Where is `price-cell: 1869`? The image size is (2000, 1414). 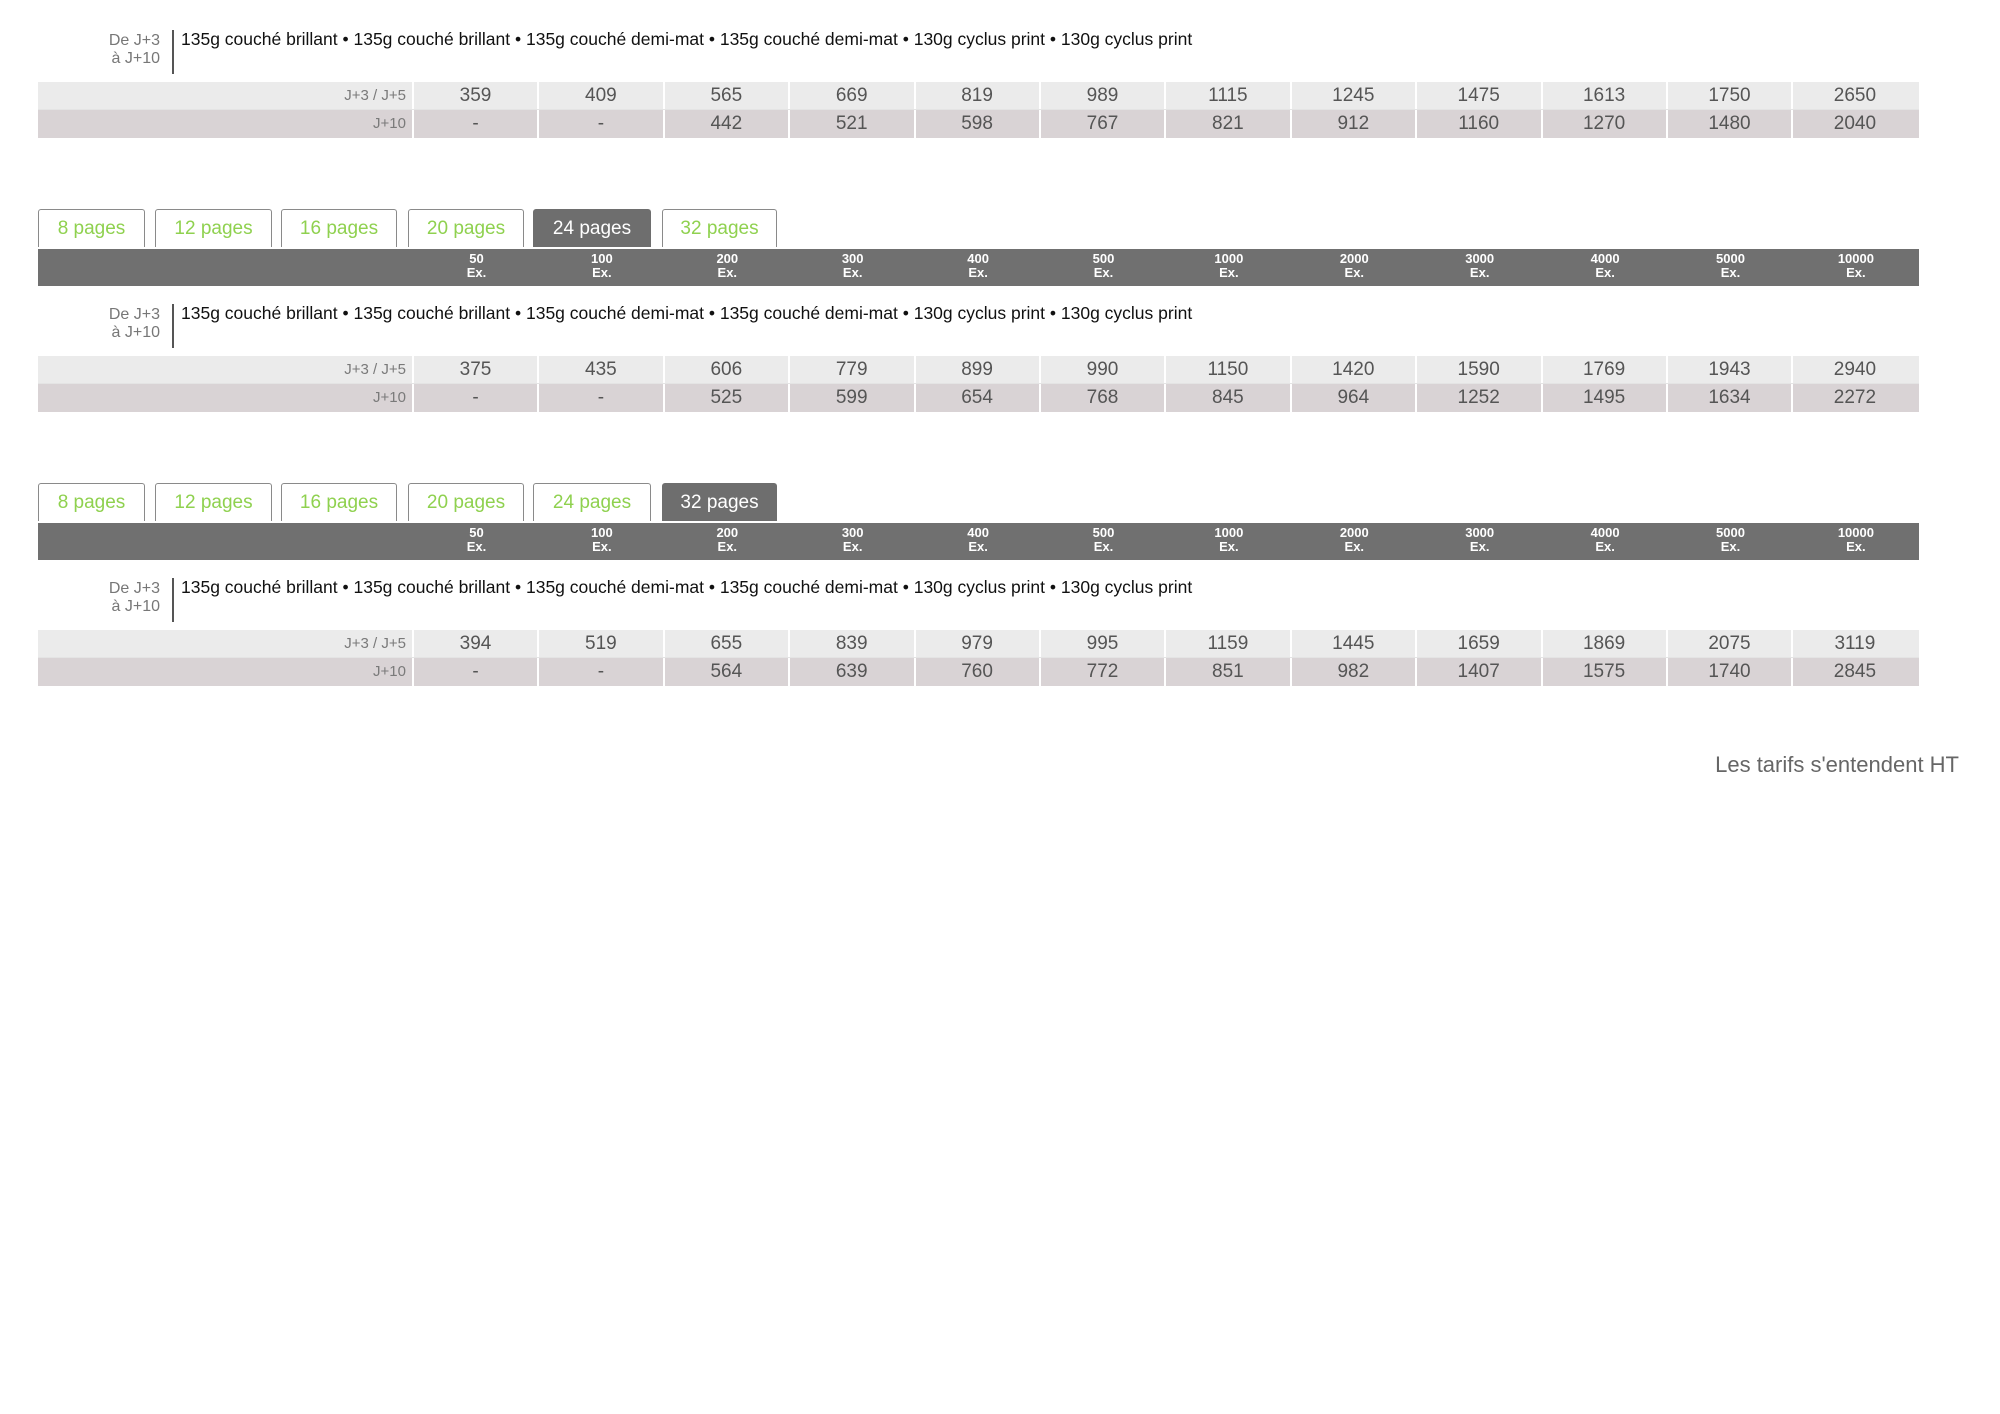
price-cell: 1869 is located at coordinates (1603, 643).